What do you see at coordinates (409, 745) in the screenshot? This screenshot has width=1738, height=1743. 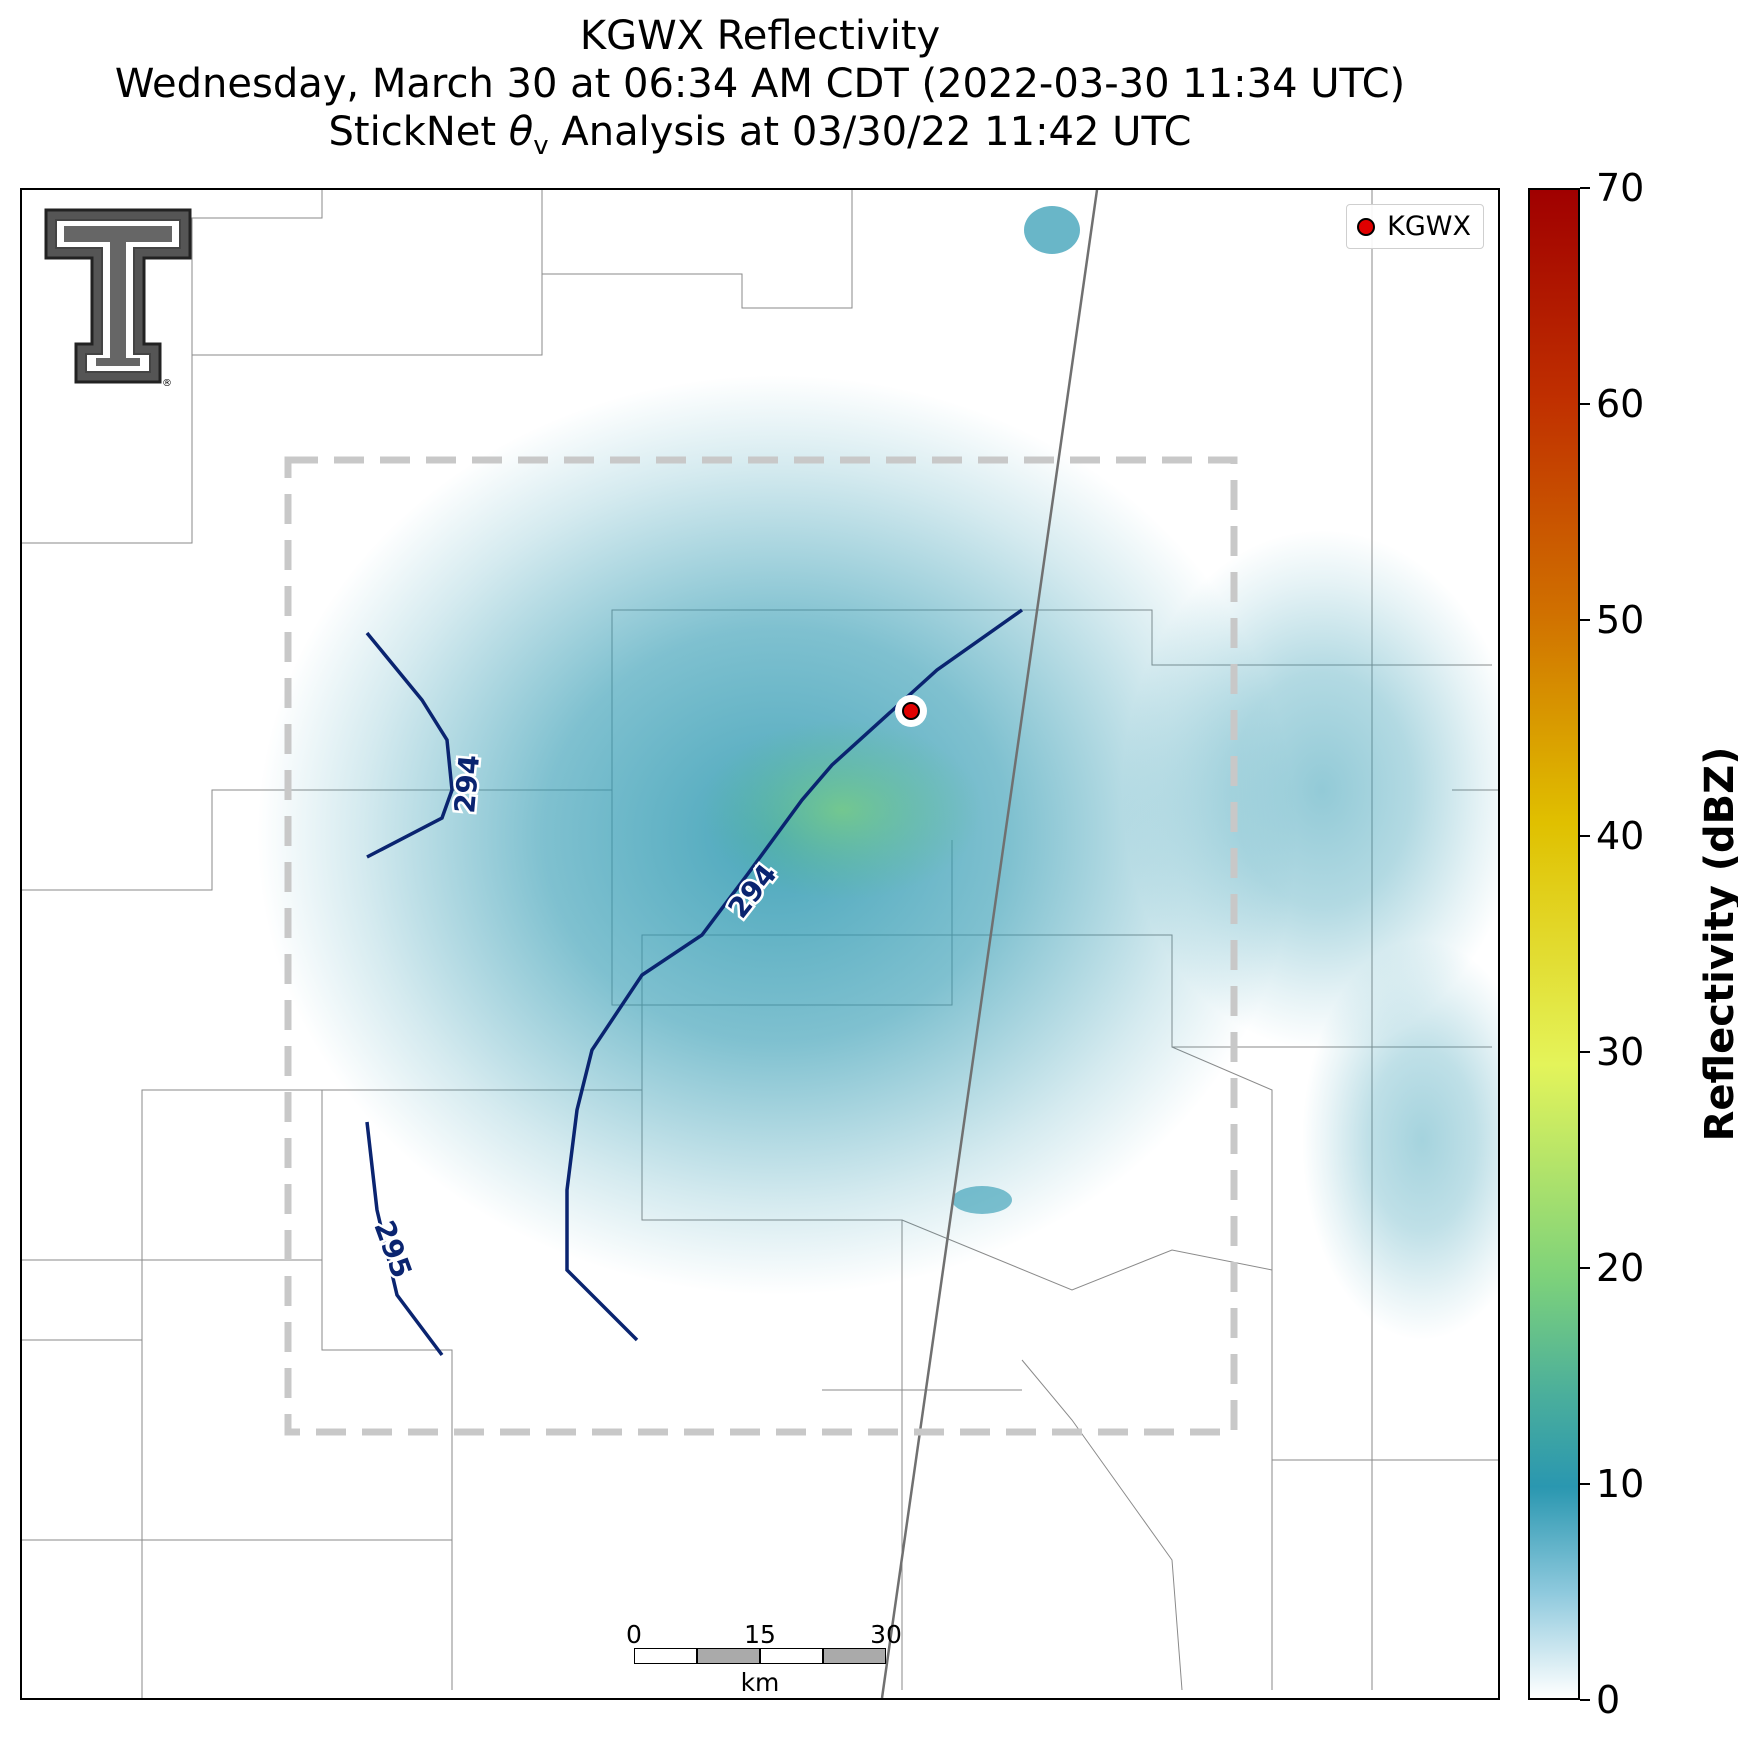 I see `contour-294-west` at bounding box center [409, 745].